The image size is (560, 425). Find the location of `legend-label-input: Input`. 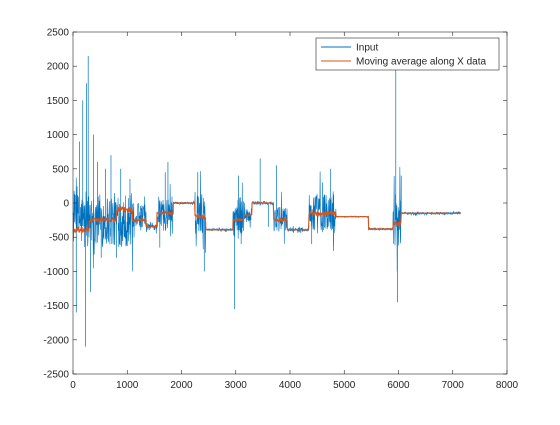

legend-label-input: Input is located at coordinates (367, 48).